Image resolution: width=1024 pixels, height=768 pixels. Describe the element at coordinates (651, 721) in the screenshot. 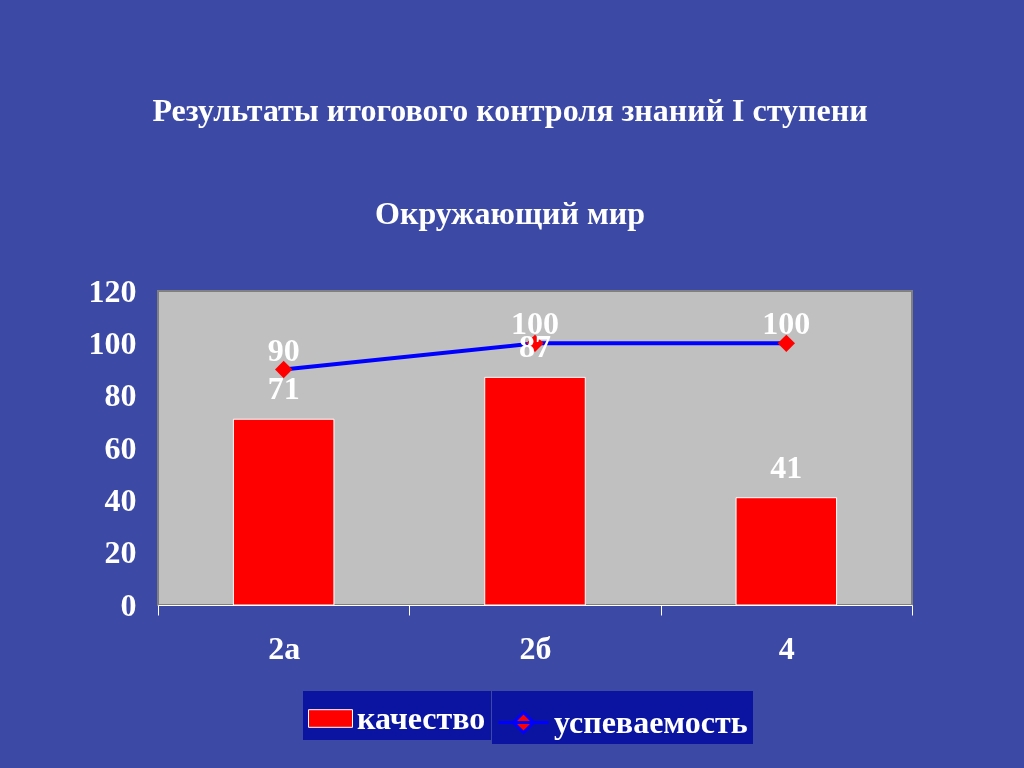

I see `legend-label: успеваемость` at that location.